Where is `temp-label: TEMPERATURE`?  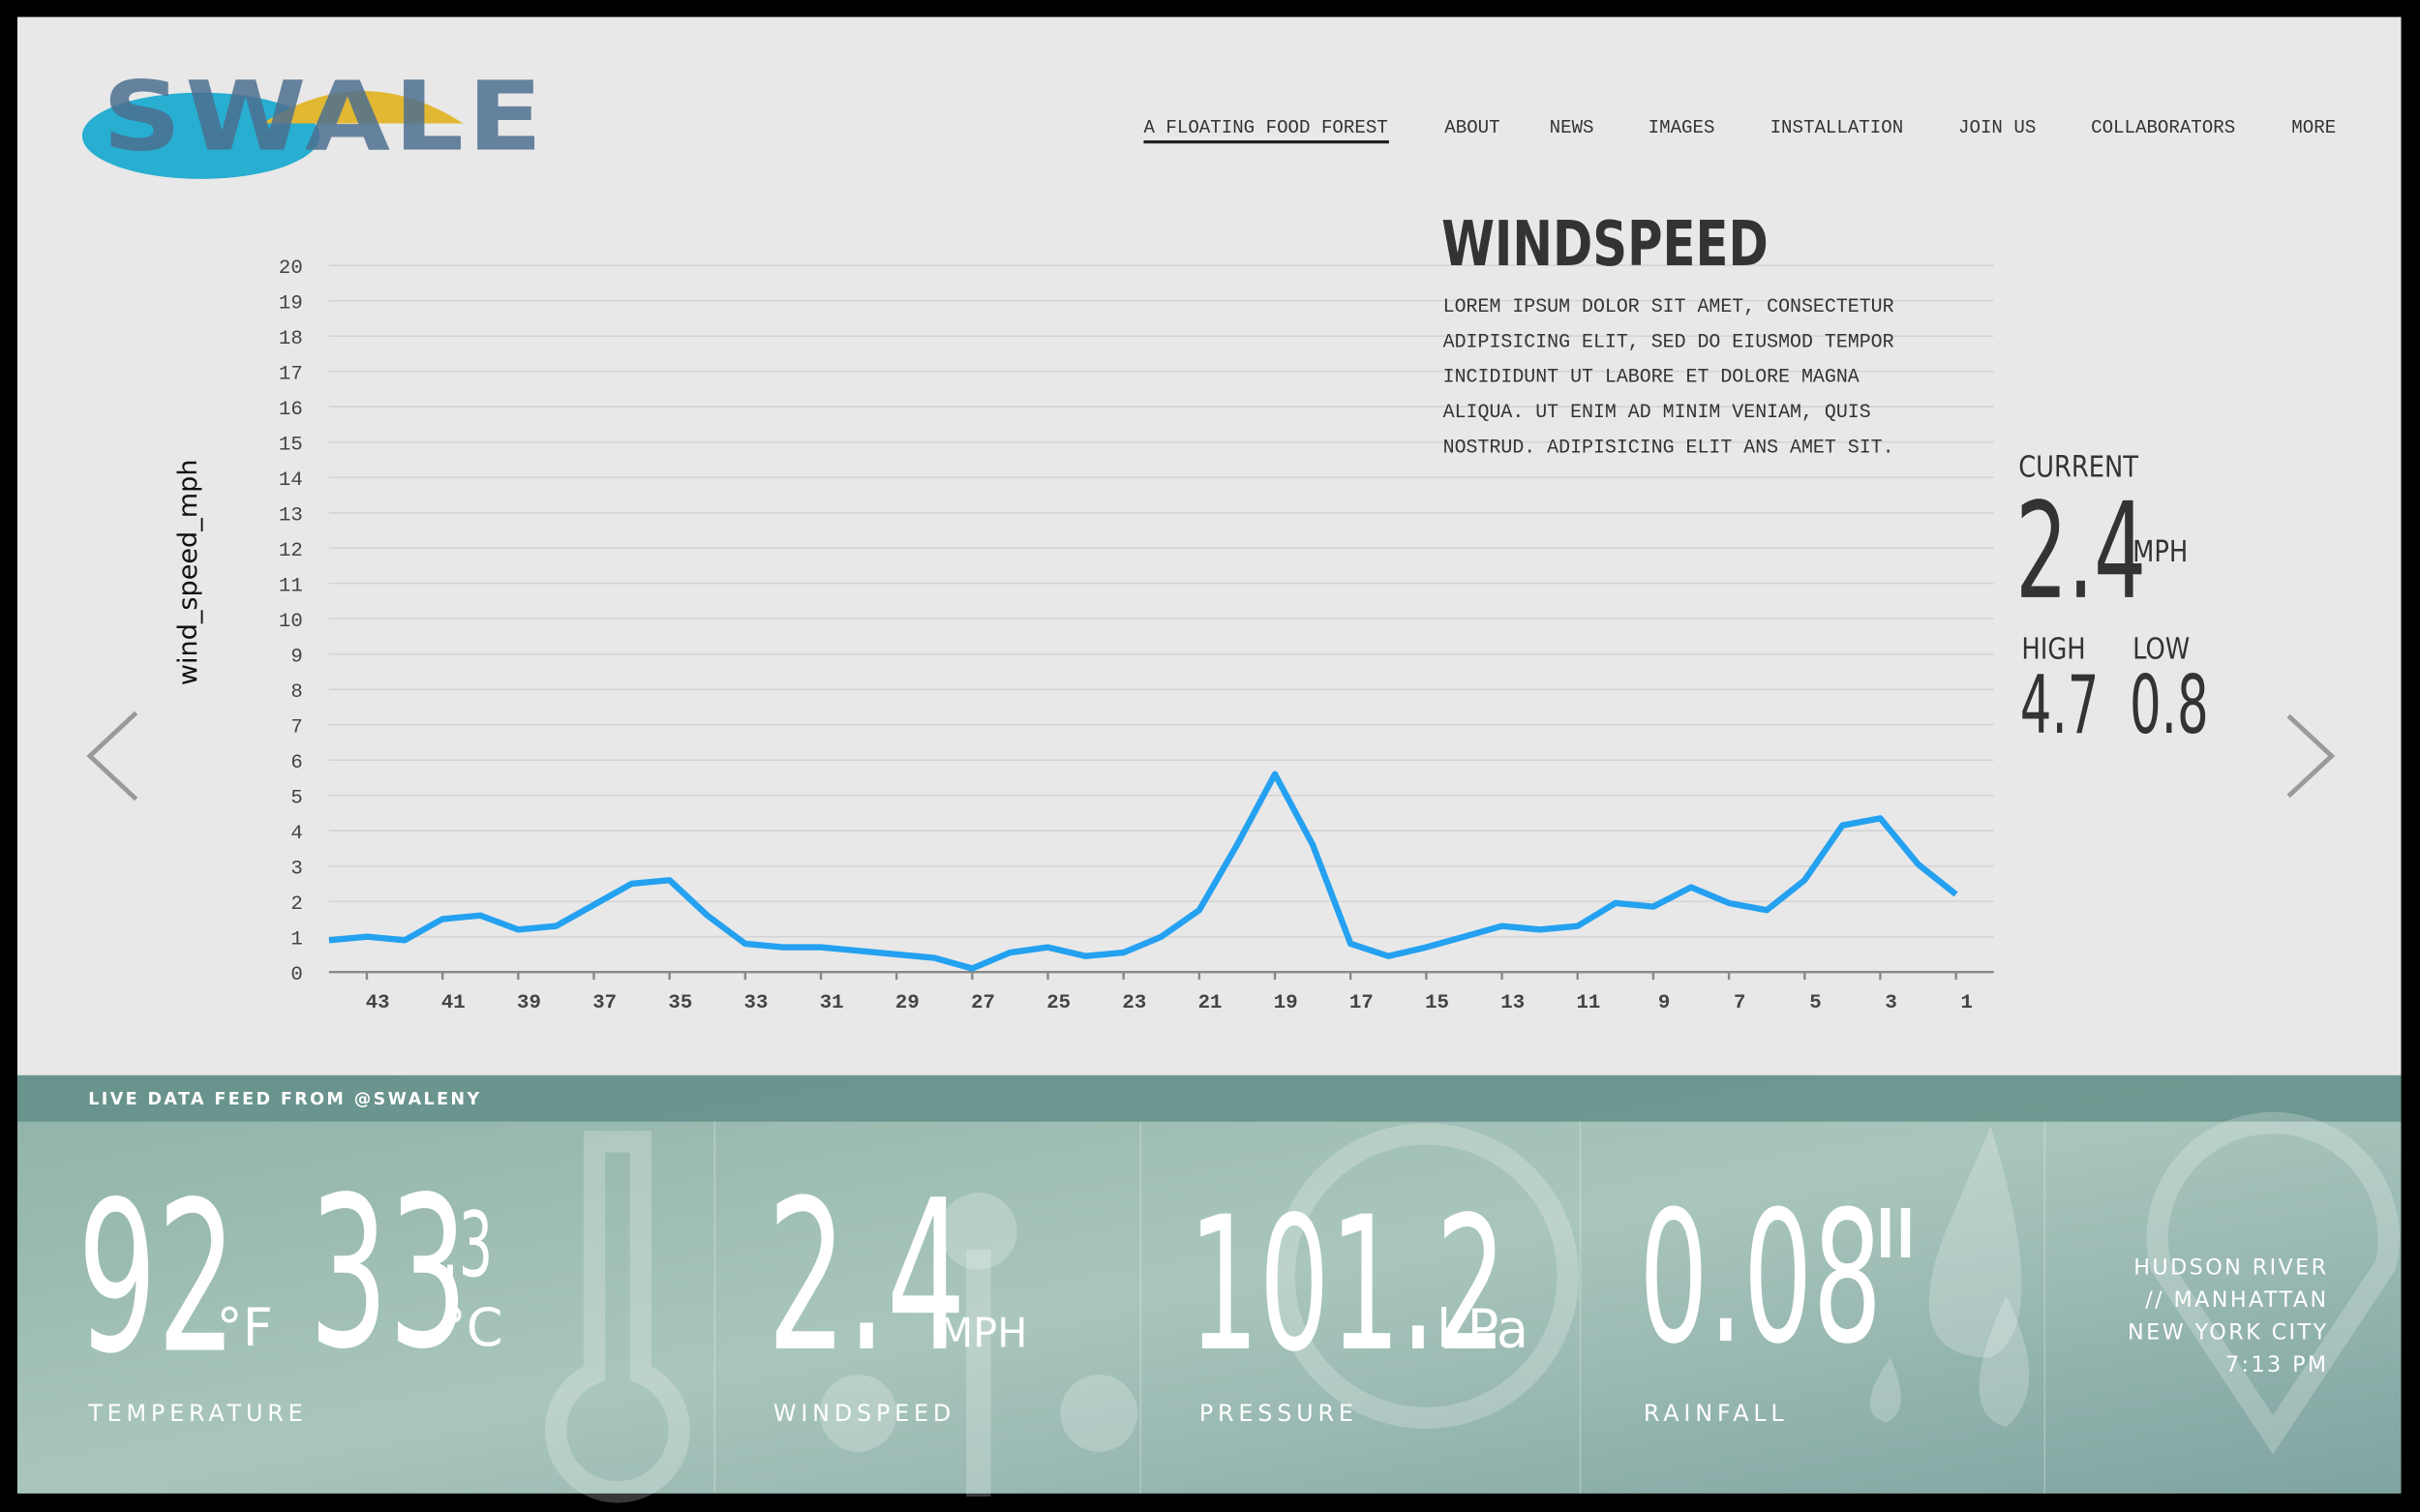
temp-label: TEMPERATURE is located at coordinates (197, 1413).